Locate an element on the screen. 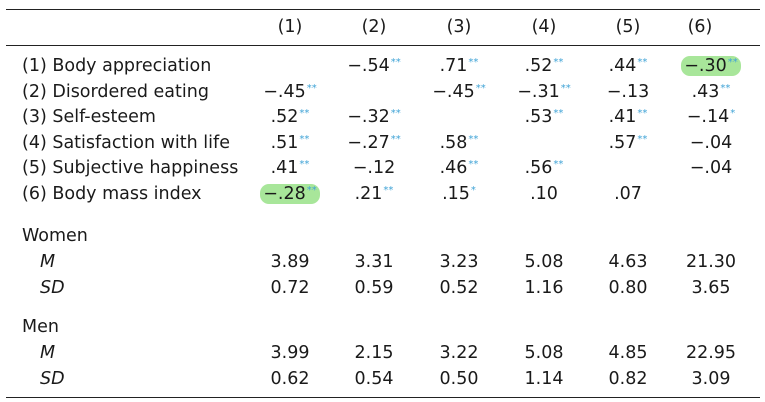 This screenshot has height=402, width=765. correlation-cell: .10 is located at coordinates (544, 194).